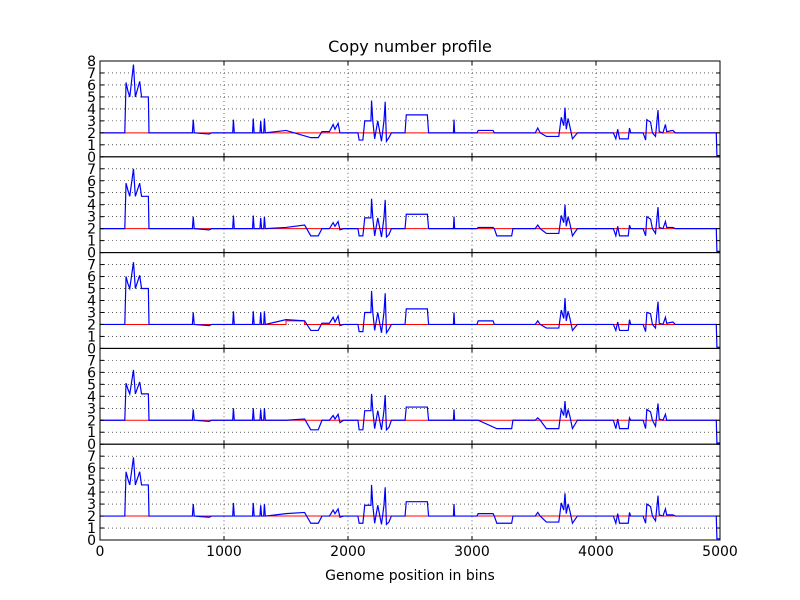  What do you see at coordinates (348, 552) in the screenshot?
I see `x-tick-label: 2000` at bounding box center [348, 552].